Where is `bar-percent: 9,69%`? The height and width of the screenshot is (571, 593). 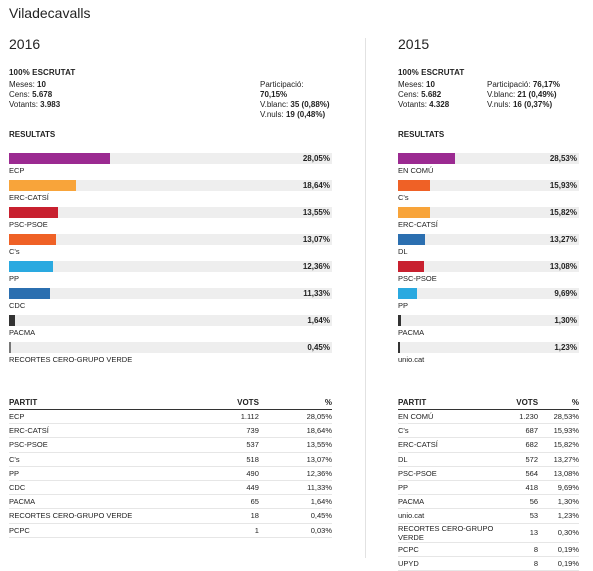 bar-percent: 9,69% is located at coordinates (565, 293).